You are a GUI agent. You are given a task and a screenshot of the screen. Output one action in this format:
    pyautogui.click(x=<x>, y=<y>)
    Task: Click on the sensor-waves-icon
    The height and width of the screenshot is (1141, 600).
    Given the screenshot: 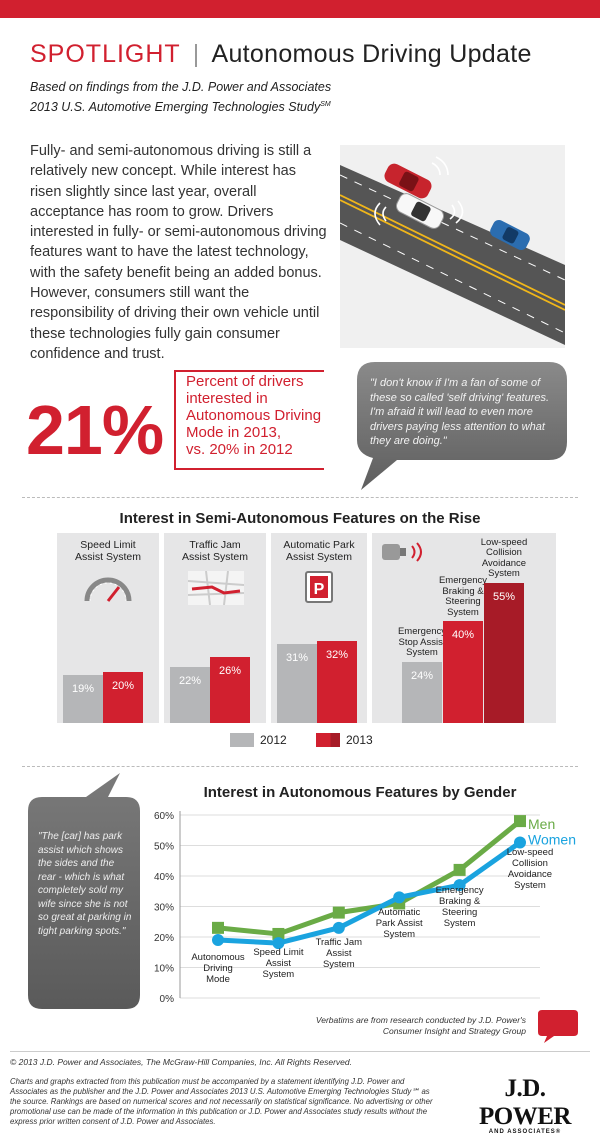 What is the action you would take?
    pyautogui.click(x=419, y=191)
    